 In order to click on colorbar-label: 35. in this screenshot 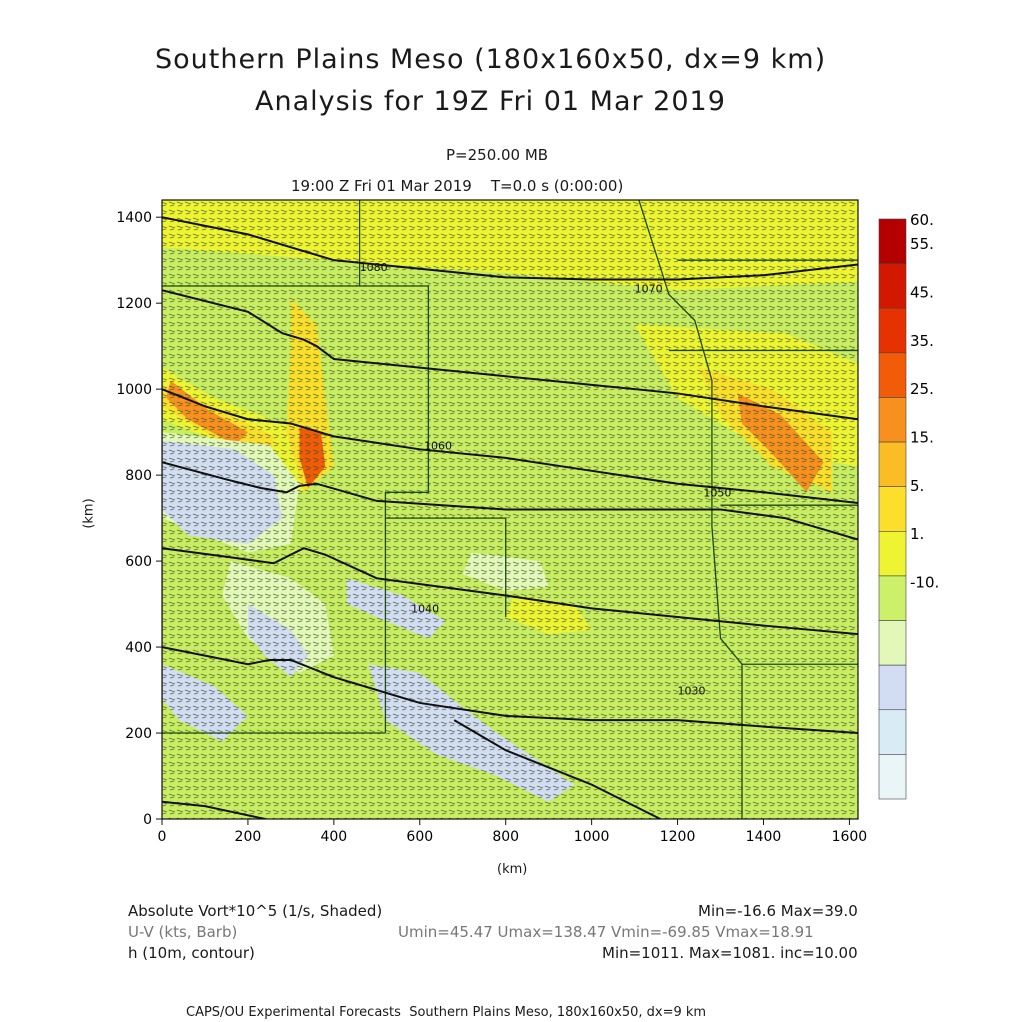, I will do `click(922, 341)`.